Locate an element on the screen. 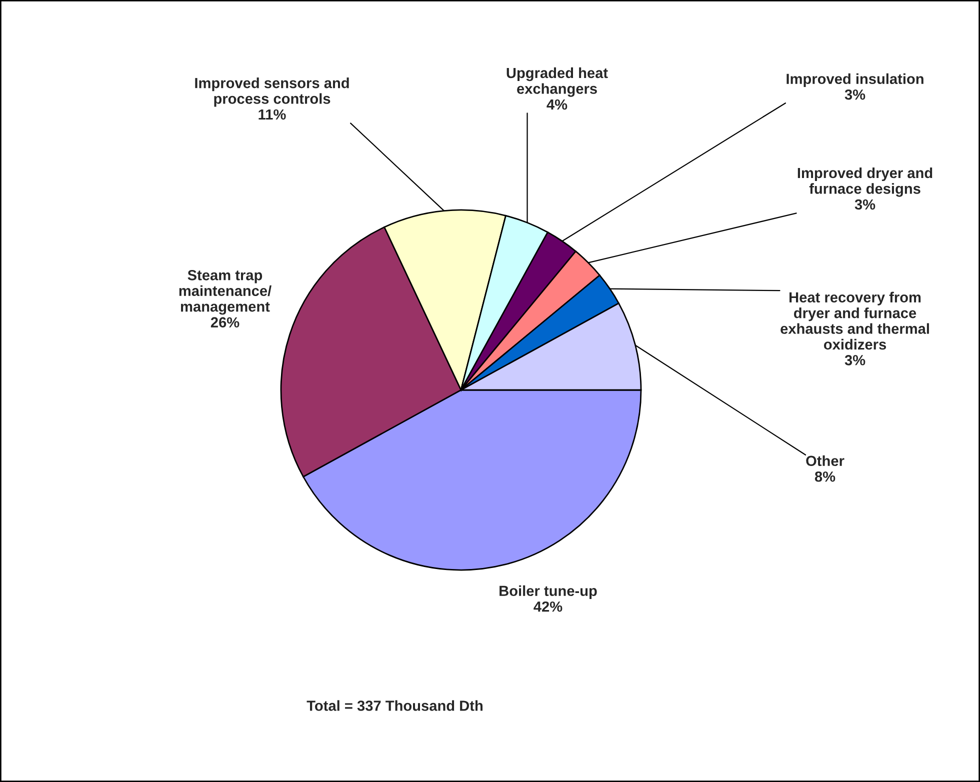 Image resolution: width=980 pixels, height=782 pixels. data-label: 8% is located at coordinates (825, 476).